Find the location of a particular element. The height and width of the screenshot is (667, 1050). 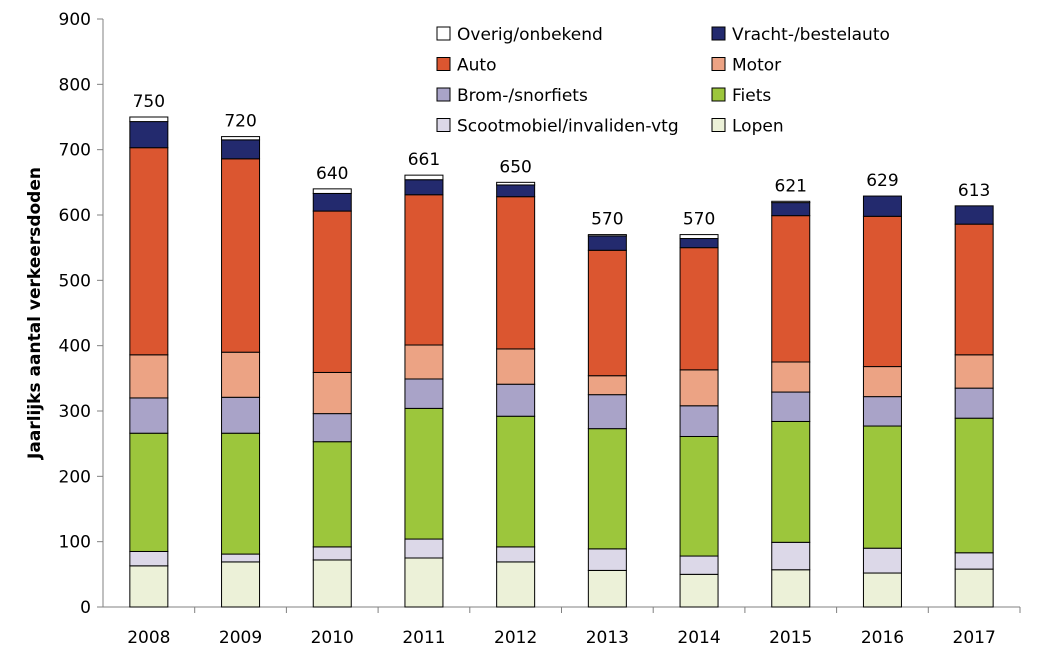

y-tick-label: 100 is located at coordinates (75, 543).